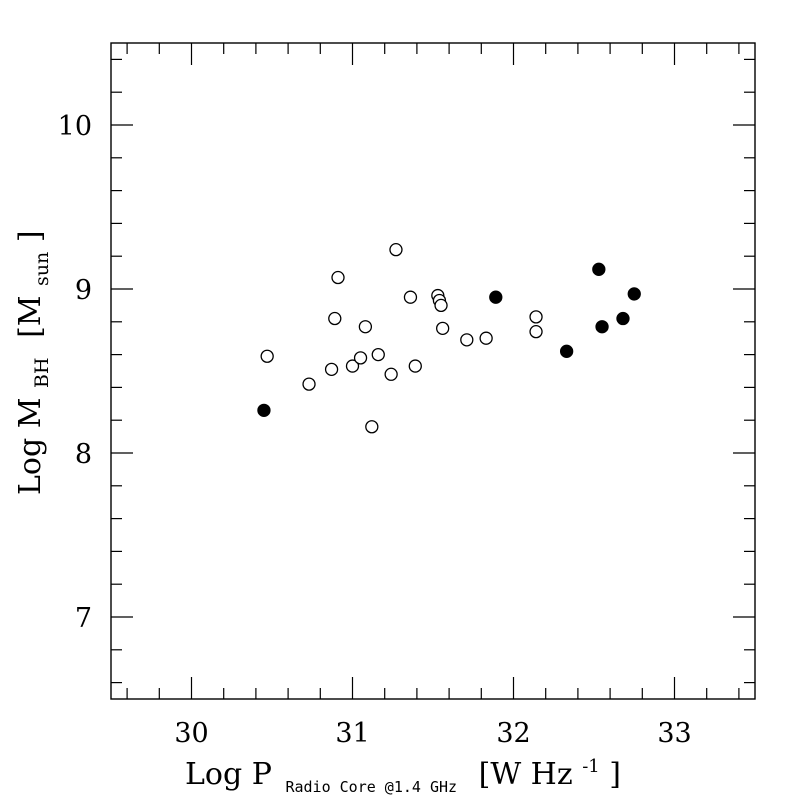  Describe the element at coordinates (83, 618) in the screenshot. I see `y-tick-label: 7` at that location.